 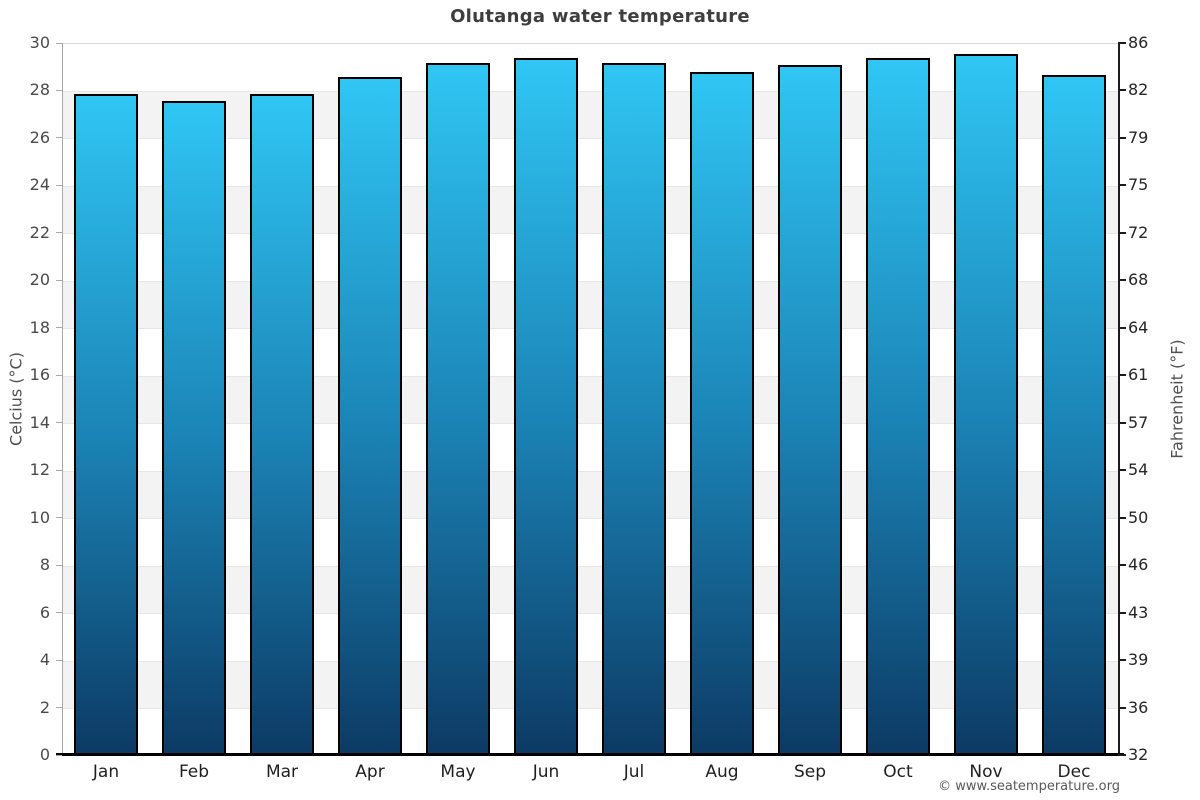 I want to click on chart-title: Olutanga water temperature, so click(x=600, y=16).